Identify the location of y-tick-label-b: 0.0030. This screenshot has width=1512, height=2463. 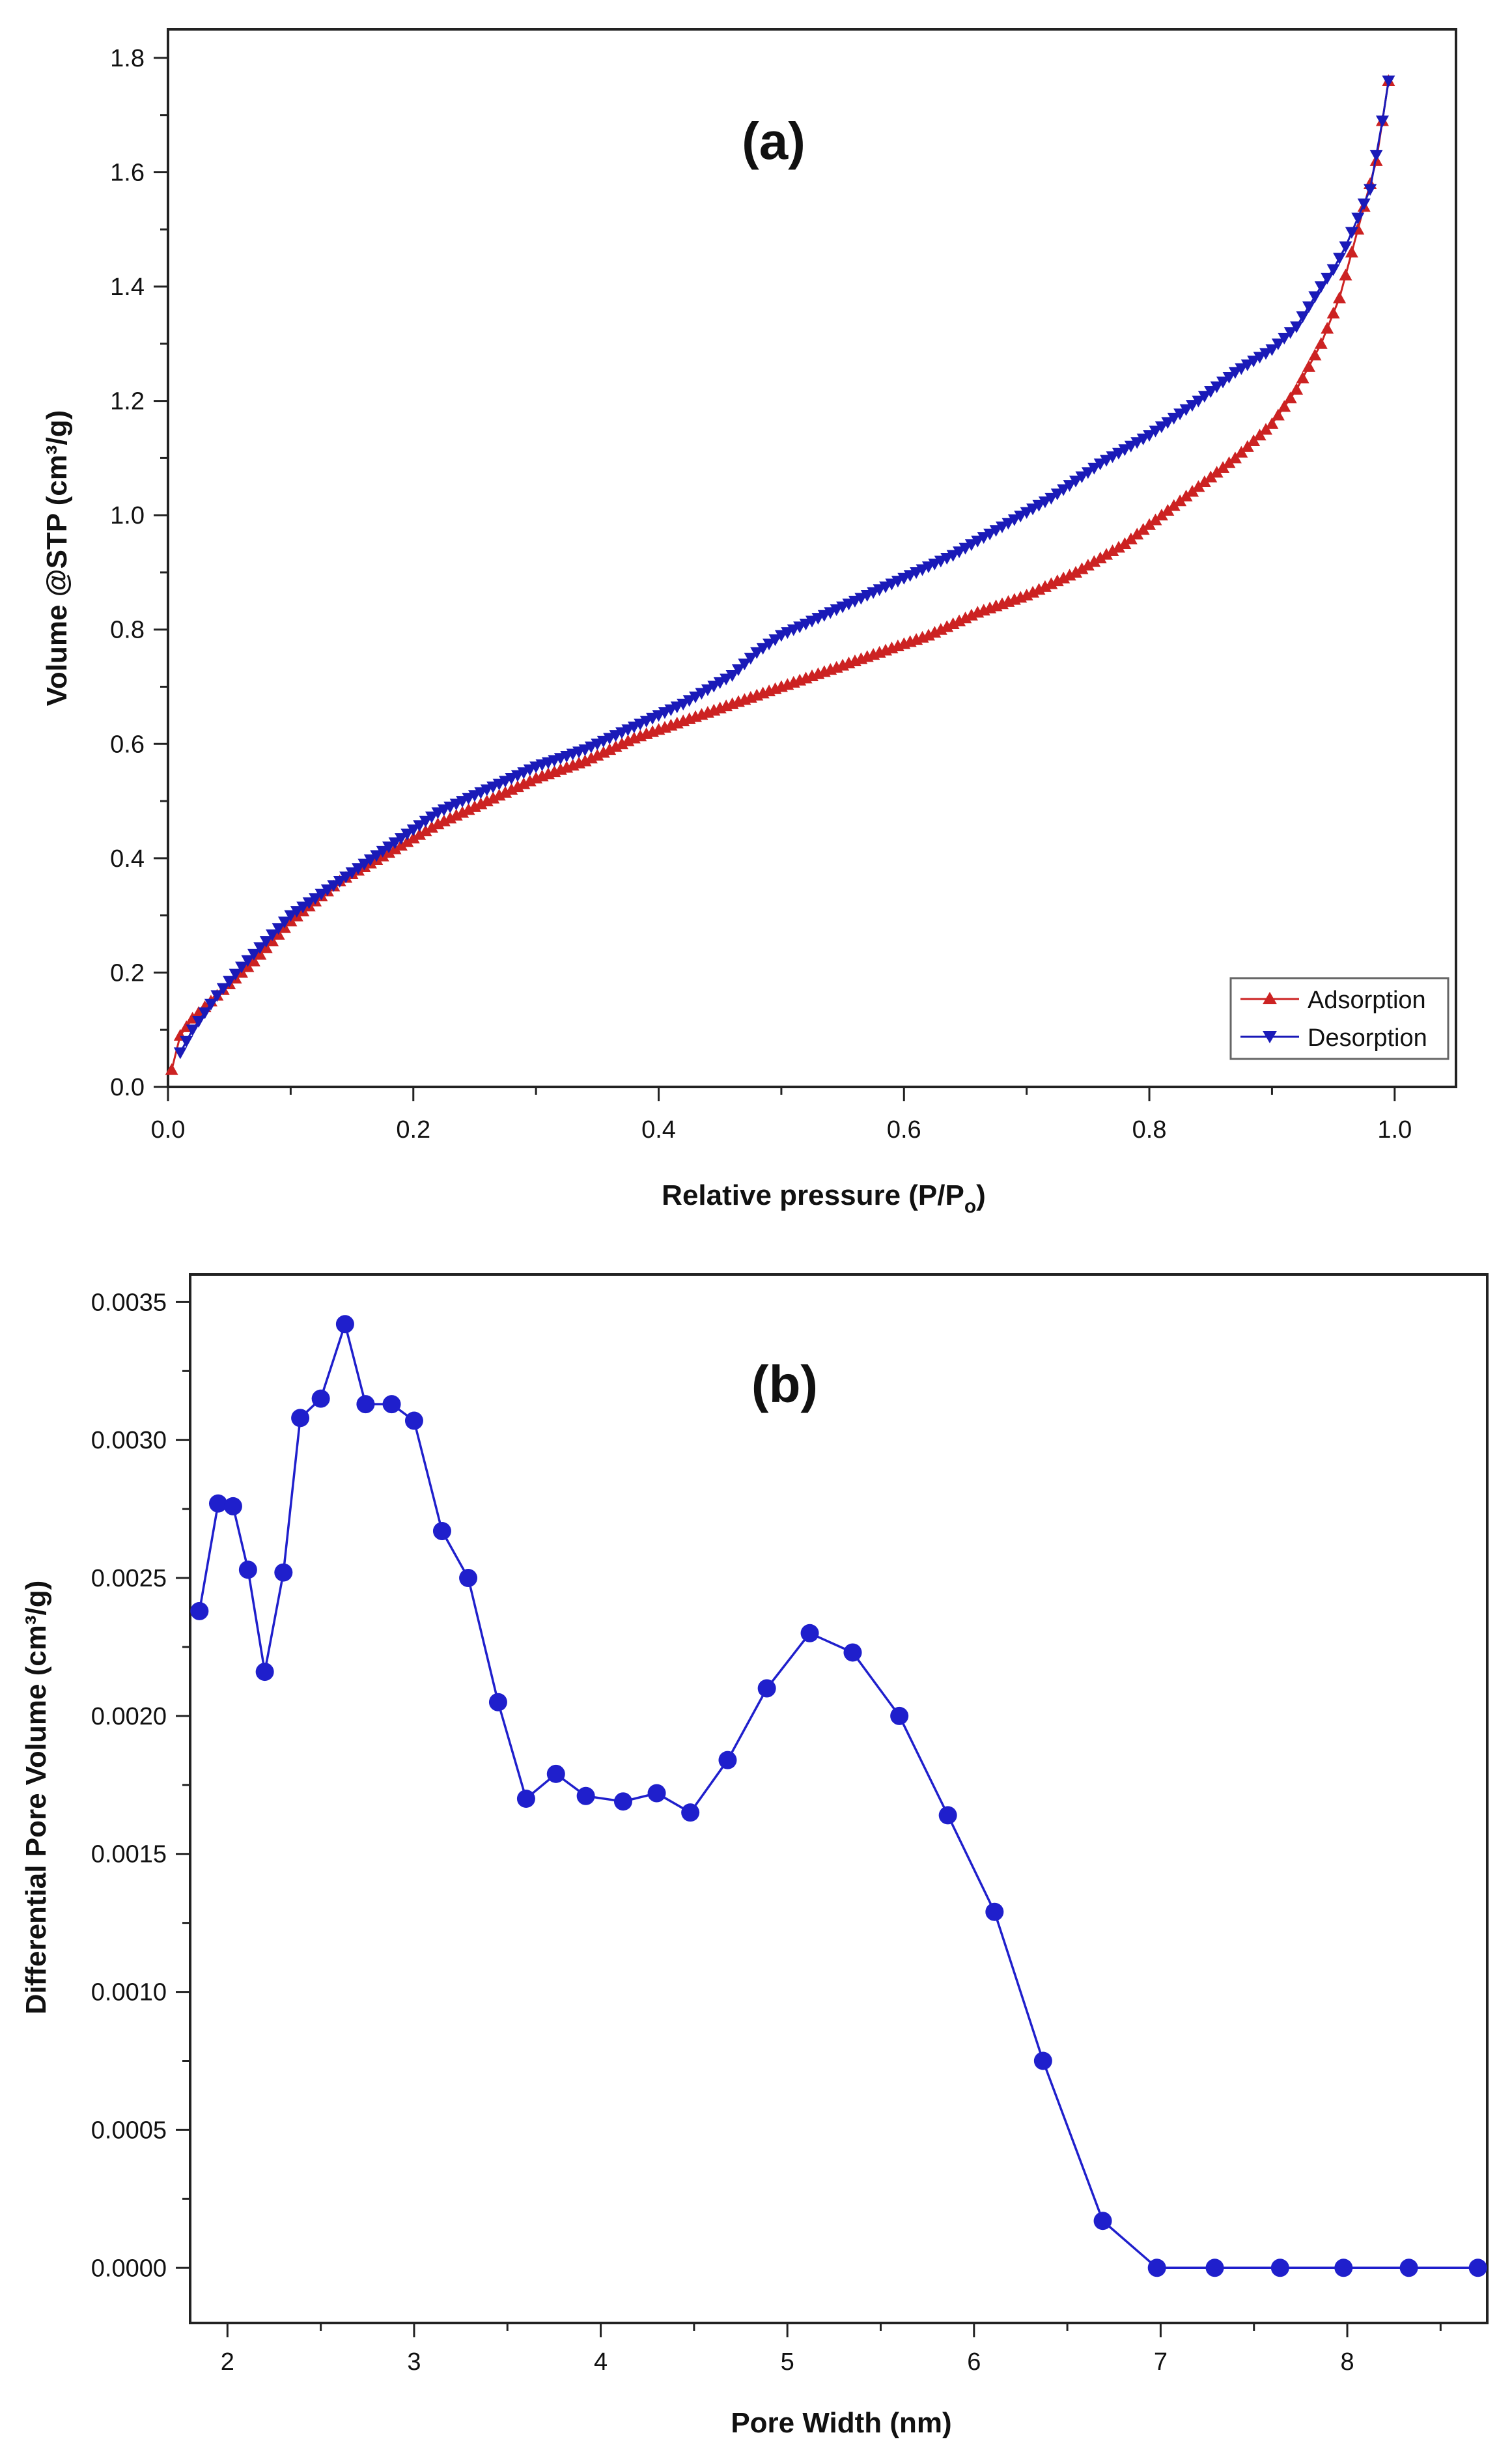
(129, 1440).